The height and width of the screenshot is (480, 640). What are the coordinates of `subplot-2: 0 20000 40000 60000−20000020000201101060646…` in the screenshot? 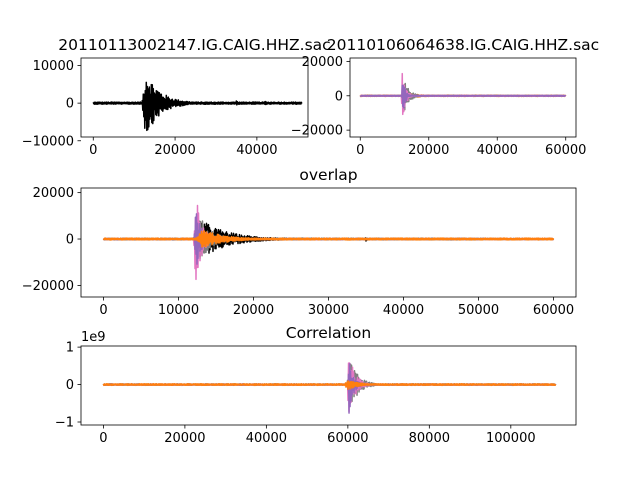 It's located at (445, 97).